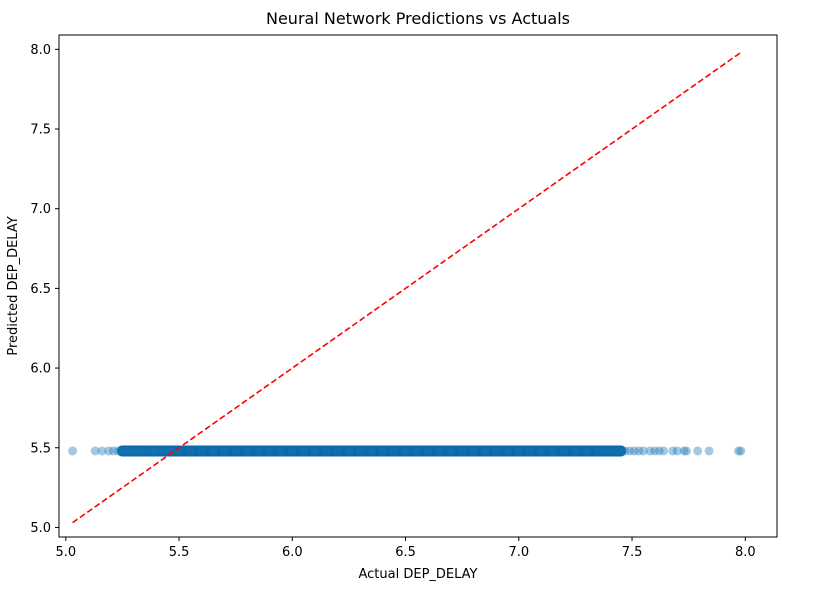 The height and width of the screenshot is (589, 825). What do you see at coordinates (418, 18) in the screenshot?
I see `chart-title: Neural Network Predictions vs Actuals` at bounding box center [418, 18].